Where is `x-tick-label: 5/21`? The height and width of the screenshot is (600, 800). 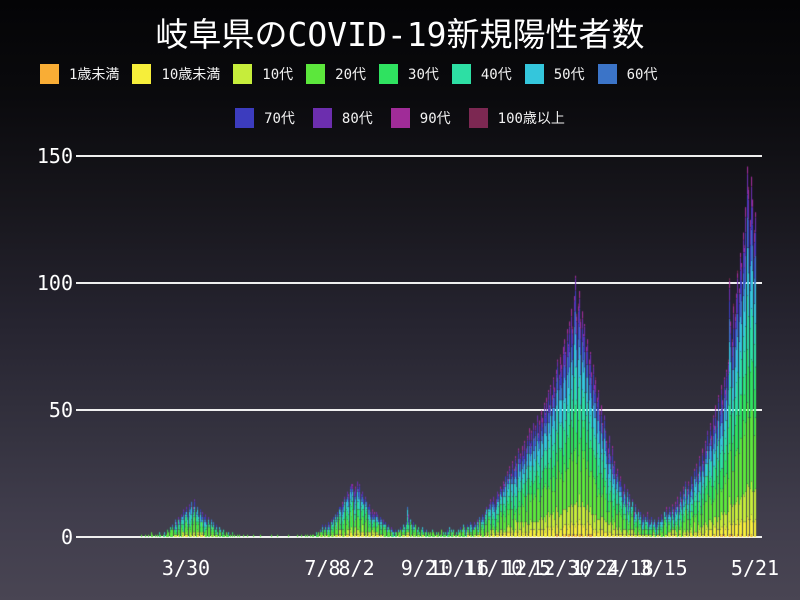 x-tick-label: 5/21 is located at coordinates (755, 568).